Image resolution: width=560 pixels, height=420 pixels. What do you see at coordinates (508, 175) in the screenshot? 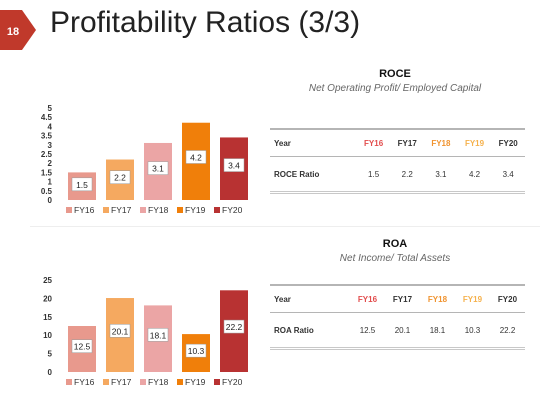
I see `table-cell: 3.4` at bounding box center [508, 175].